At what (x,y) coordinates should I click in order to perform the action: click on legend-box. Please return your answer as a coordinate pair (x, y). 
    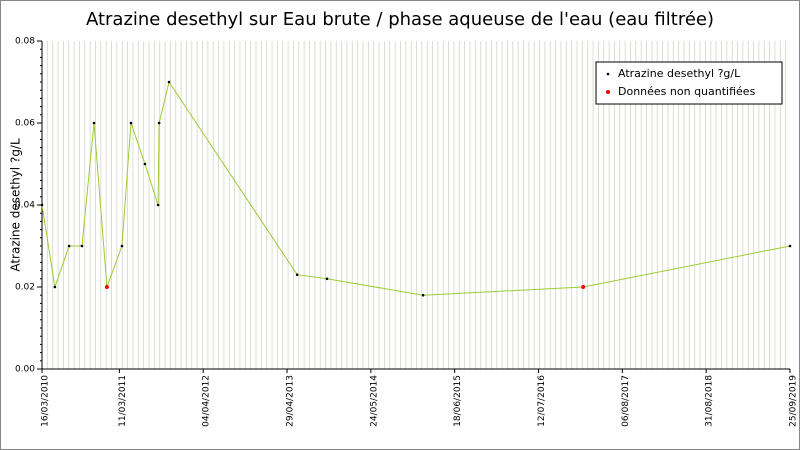
    Looking at the image, I should click on (689, 83).